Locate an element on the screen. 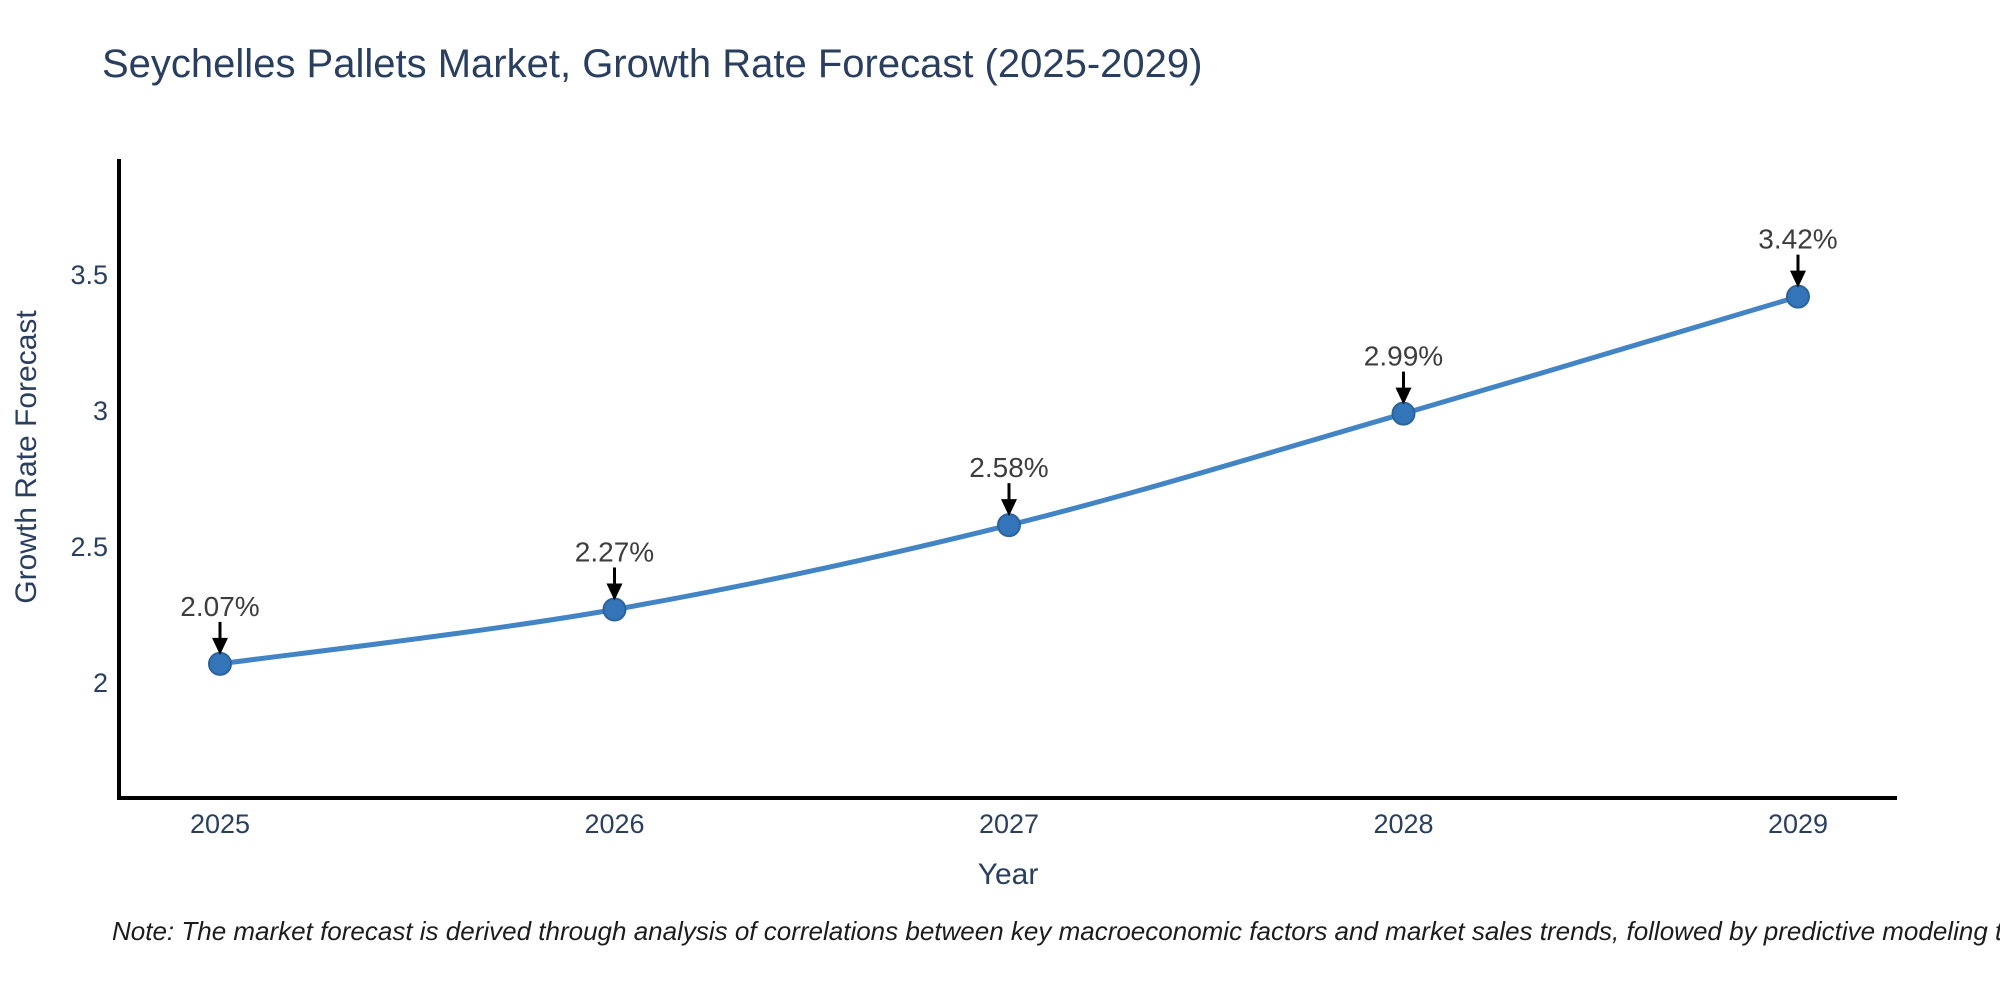  x-tick-label: 2026 is located at coordinates (614, 824).